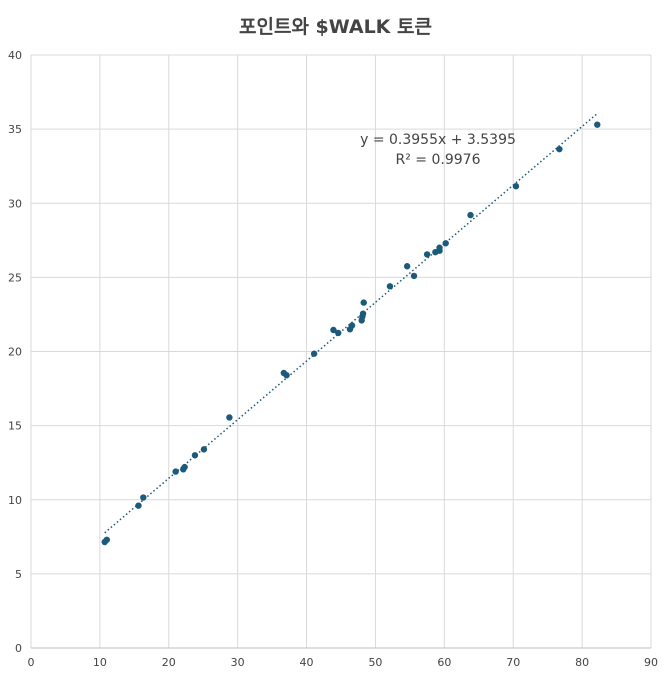 The width and height of the screenshot is (671, 680). What do you see at coordinates (100, 662) in the screenshot?
I see `x-tick-label: 10` at bounding box center [100, 662].